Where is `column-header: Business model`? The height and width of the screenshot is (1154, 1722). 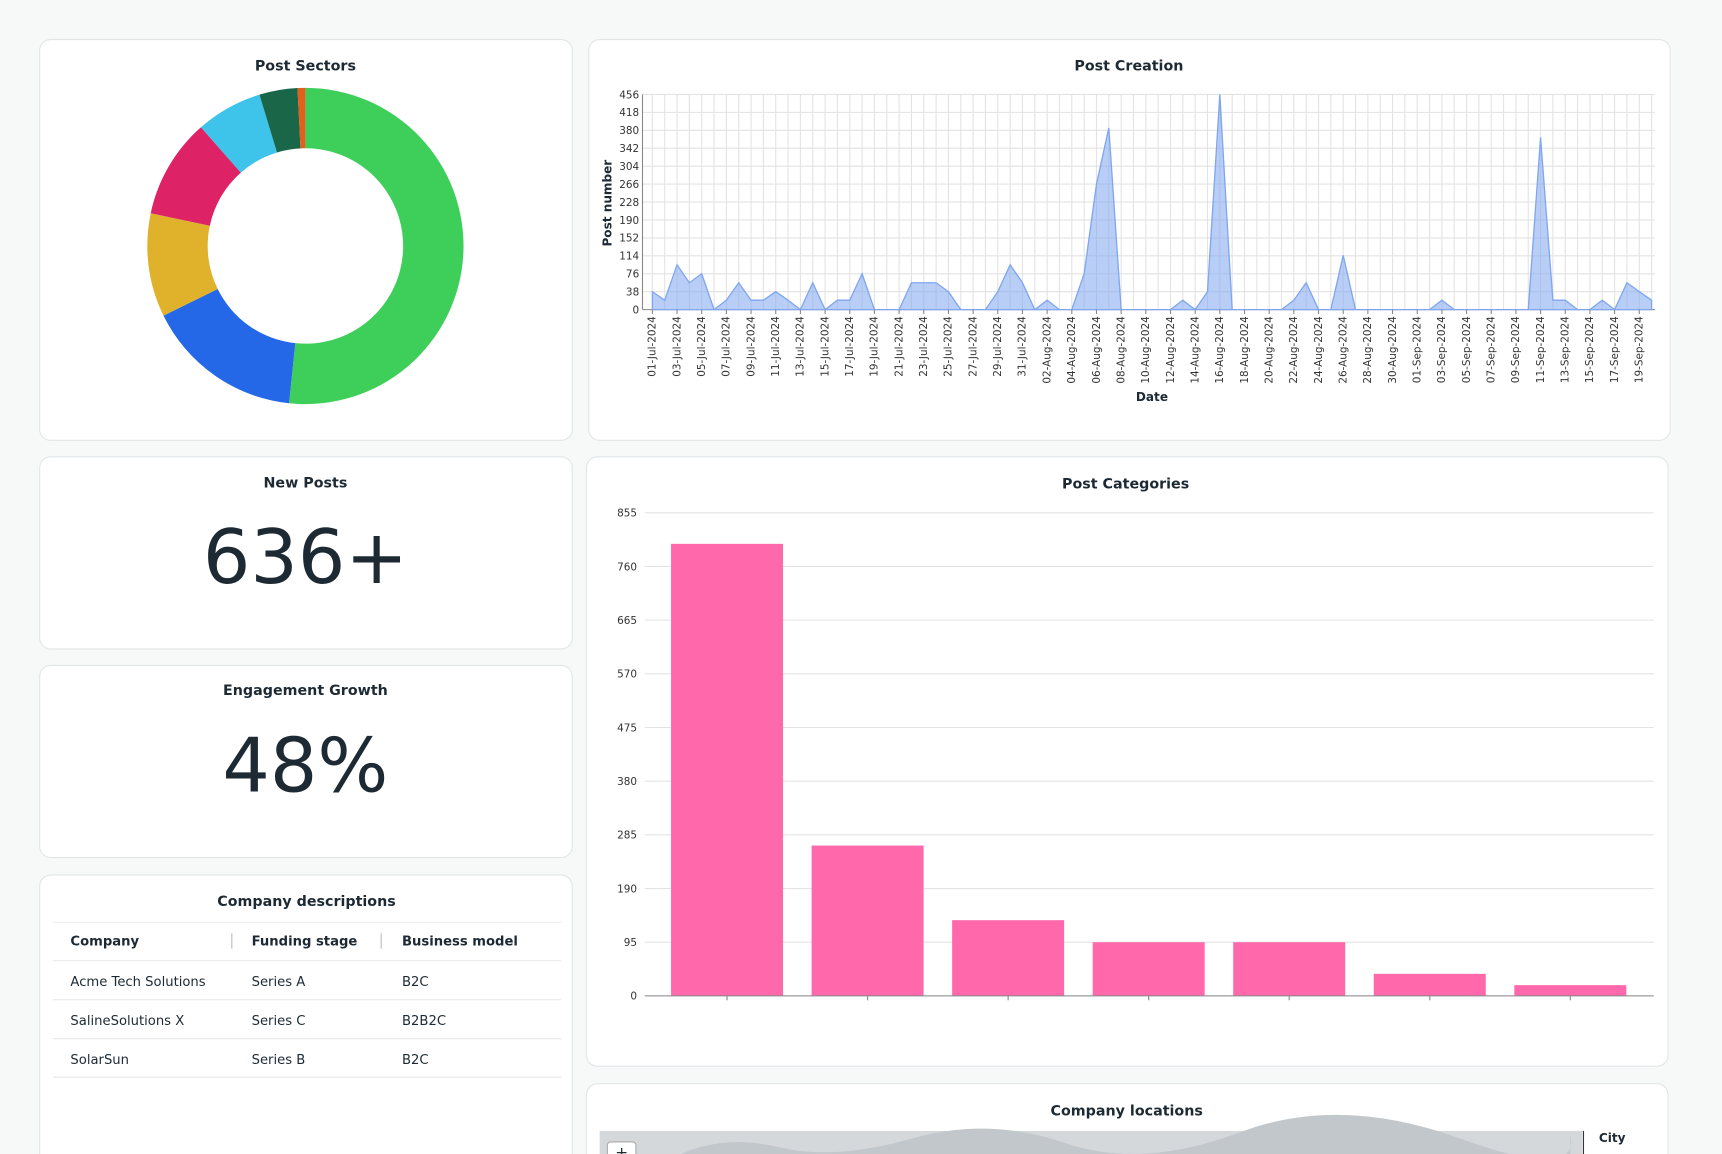
column-header: Business model is located at coordinates (460, 941).